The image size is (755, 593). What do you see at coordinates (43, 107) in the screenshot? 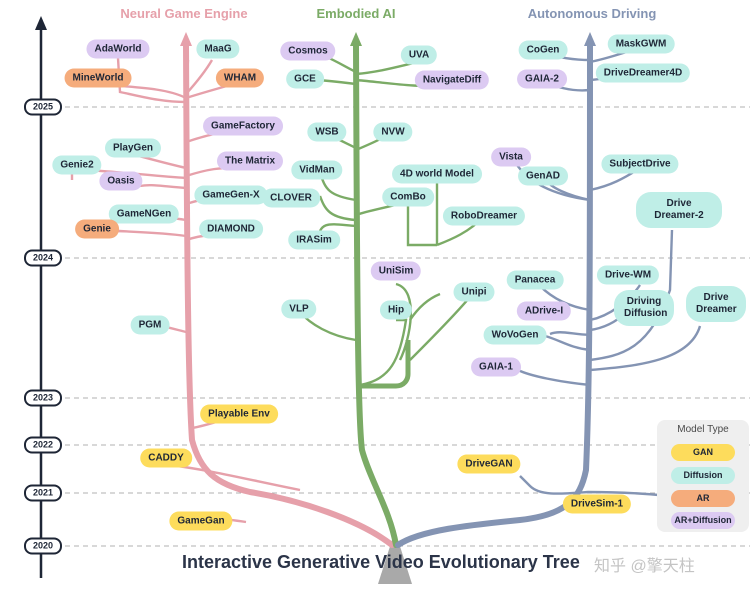
I see `year-label-2025: 2025` at bounding box center [43, 107].